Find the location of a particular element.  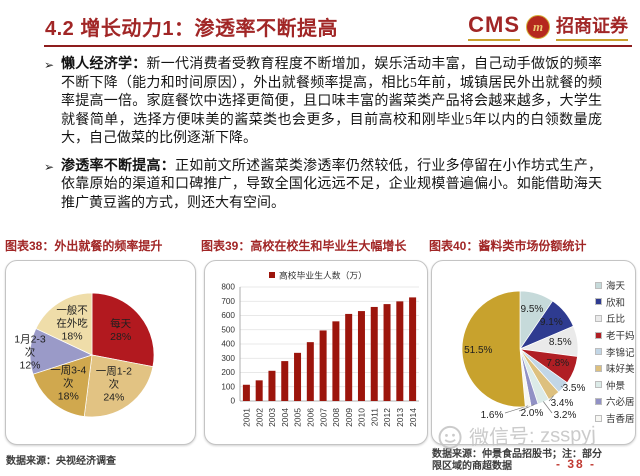

pie-slice-一周1-2次 is located at coordinates (118, 386).